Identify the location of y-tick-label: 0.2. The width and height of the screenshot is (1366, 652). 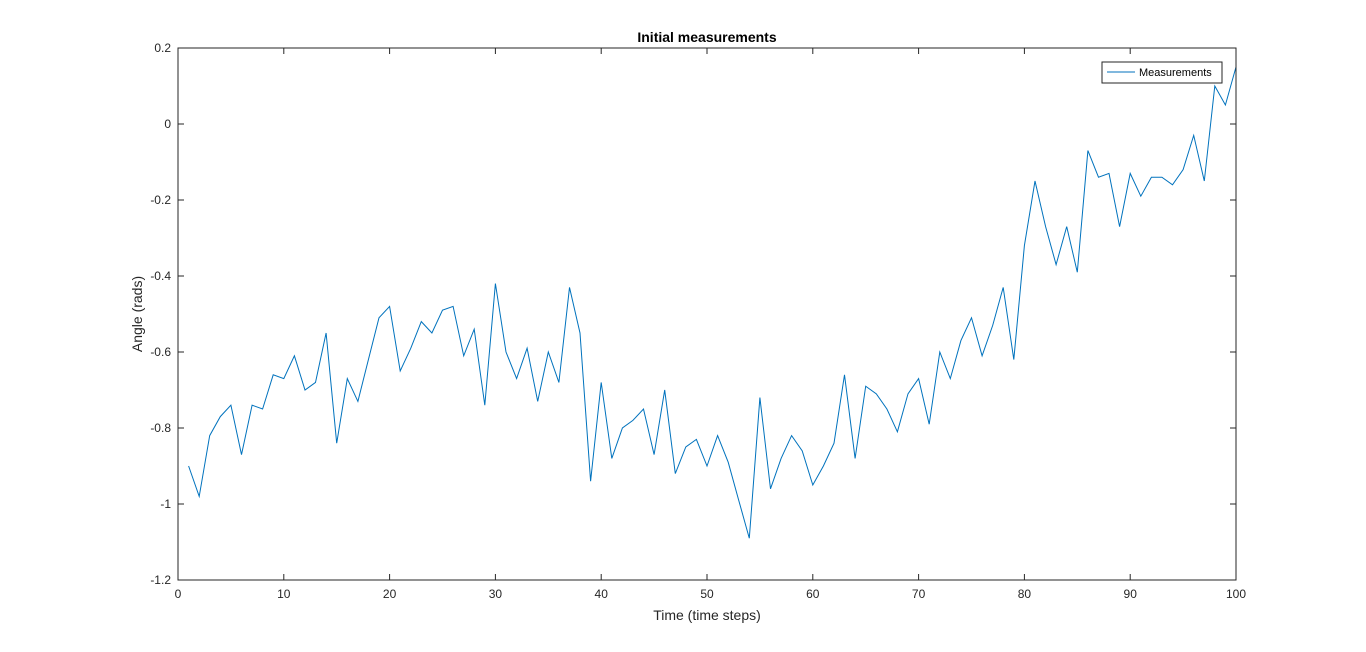
(162, 48).